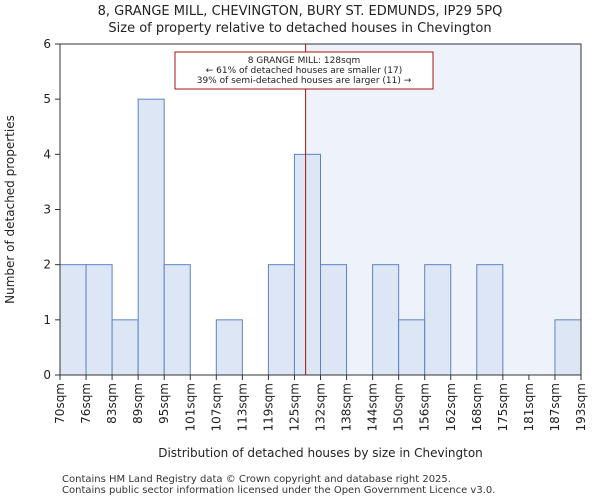 Image resolution: width=600 pixels, height=500 pixels. I want to click on bar-132sqm, so click(334, 320).